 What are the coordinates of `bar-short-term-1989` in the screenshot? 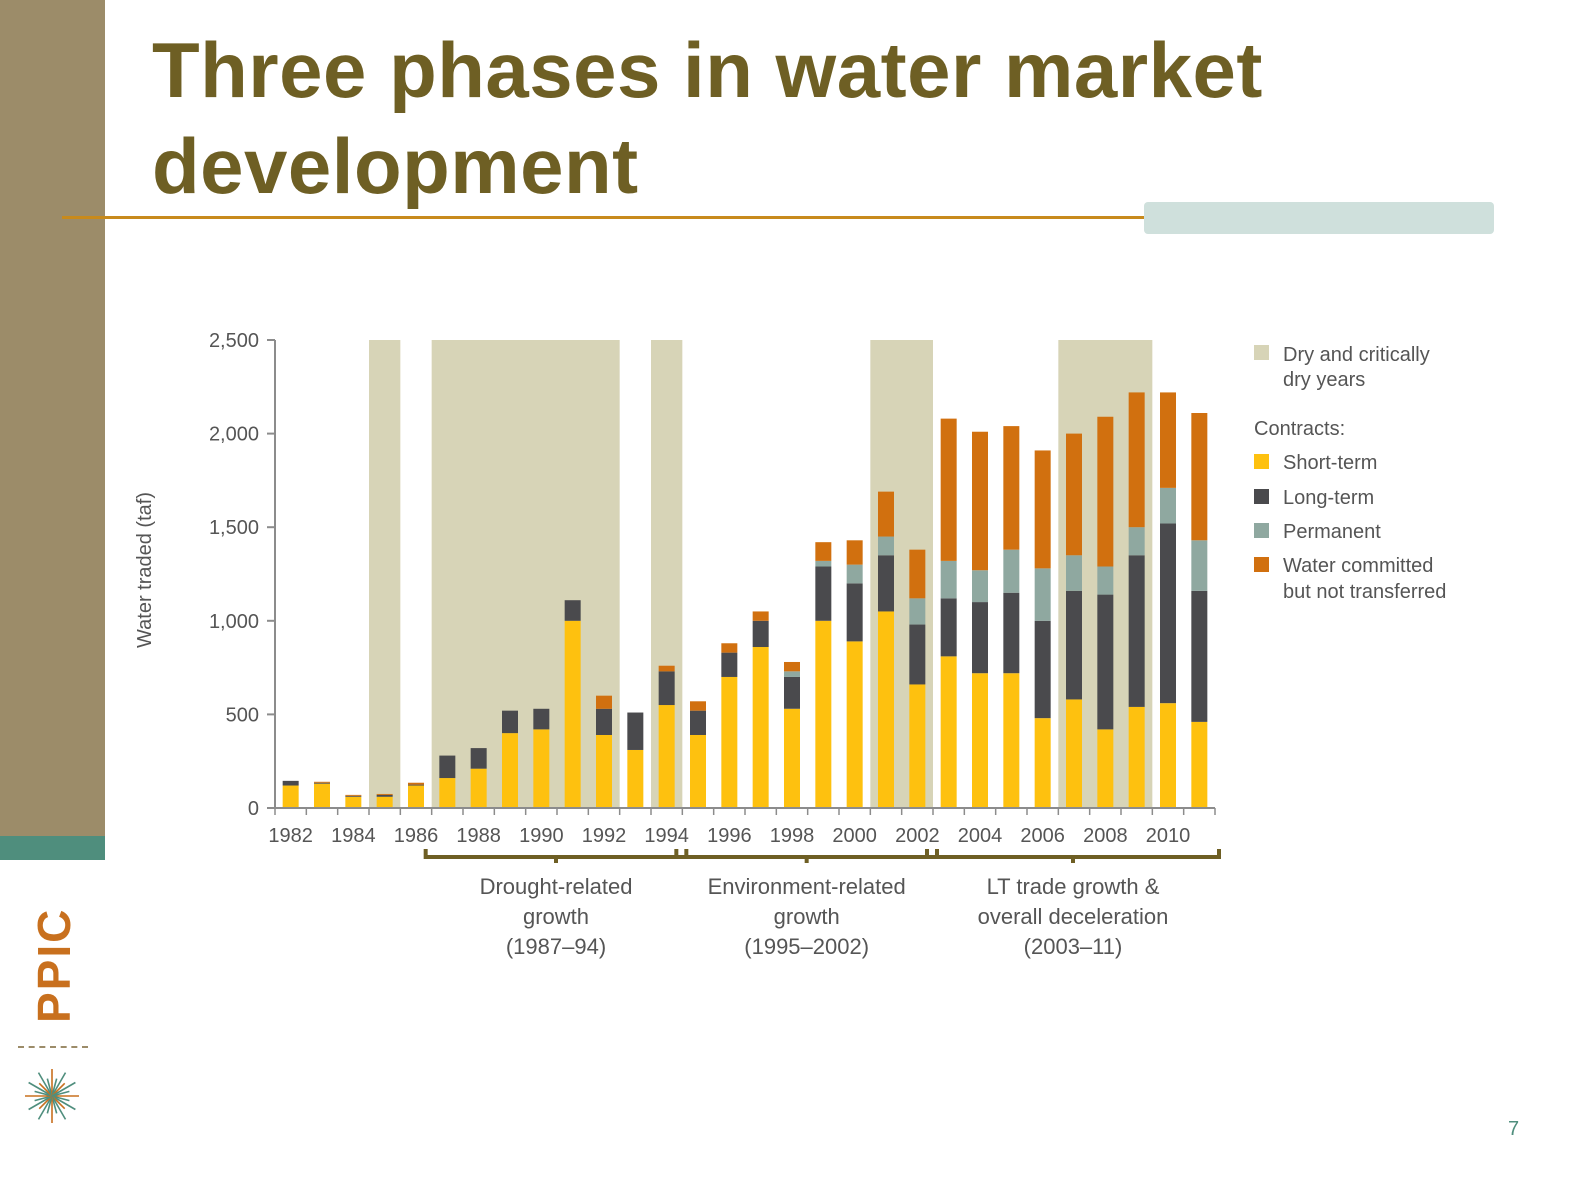 It's located at (510, 770).